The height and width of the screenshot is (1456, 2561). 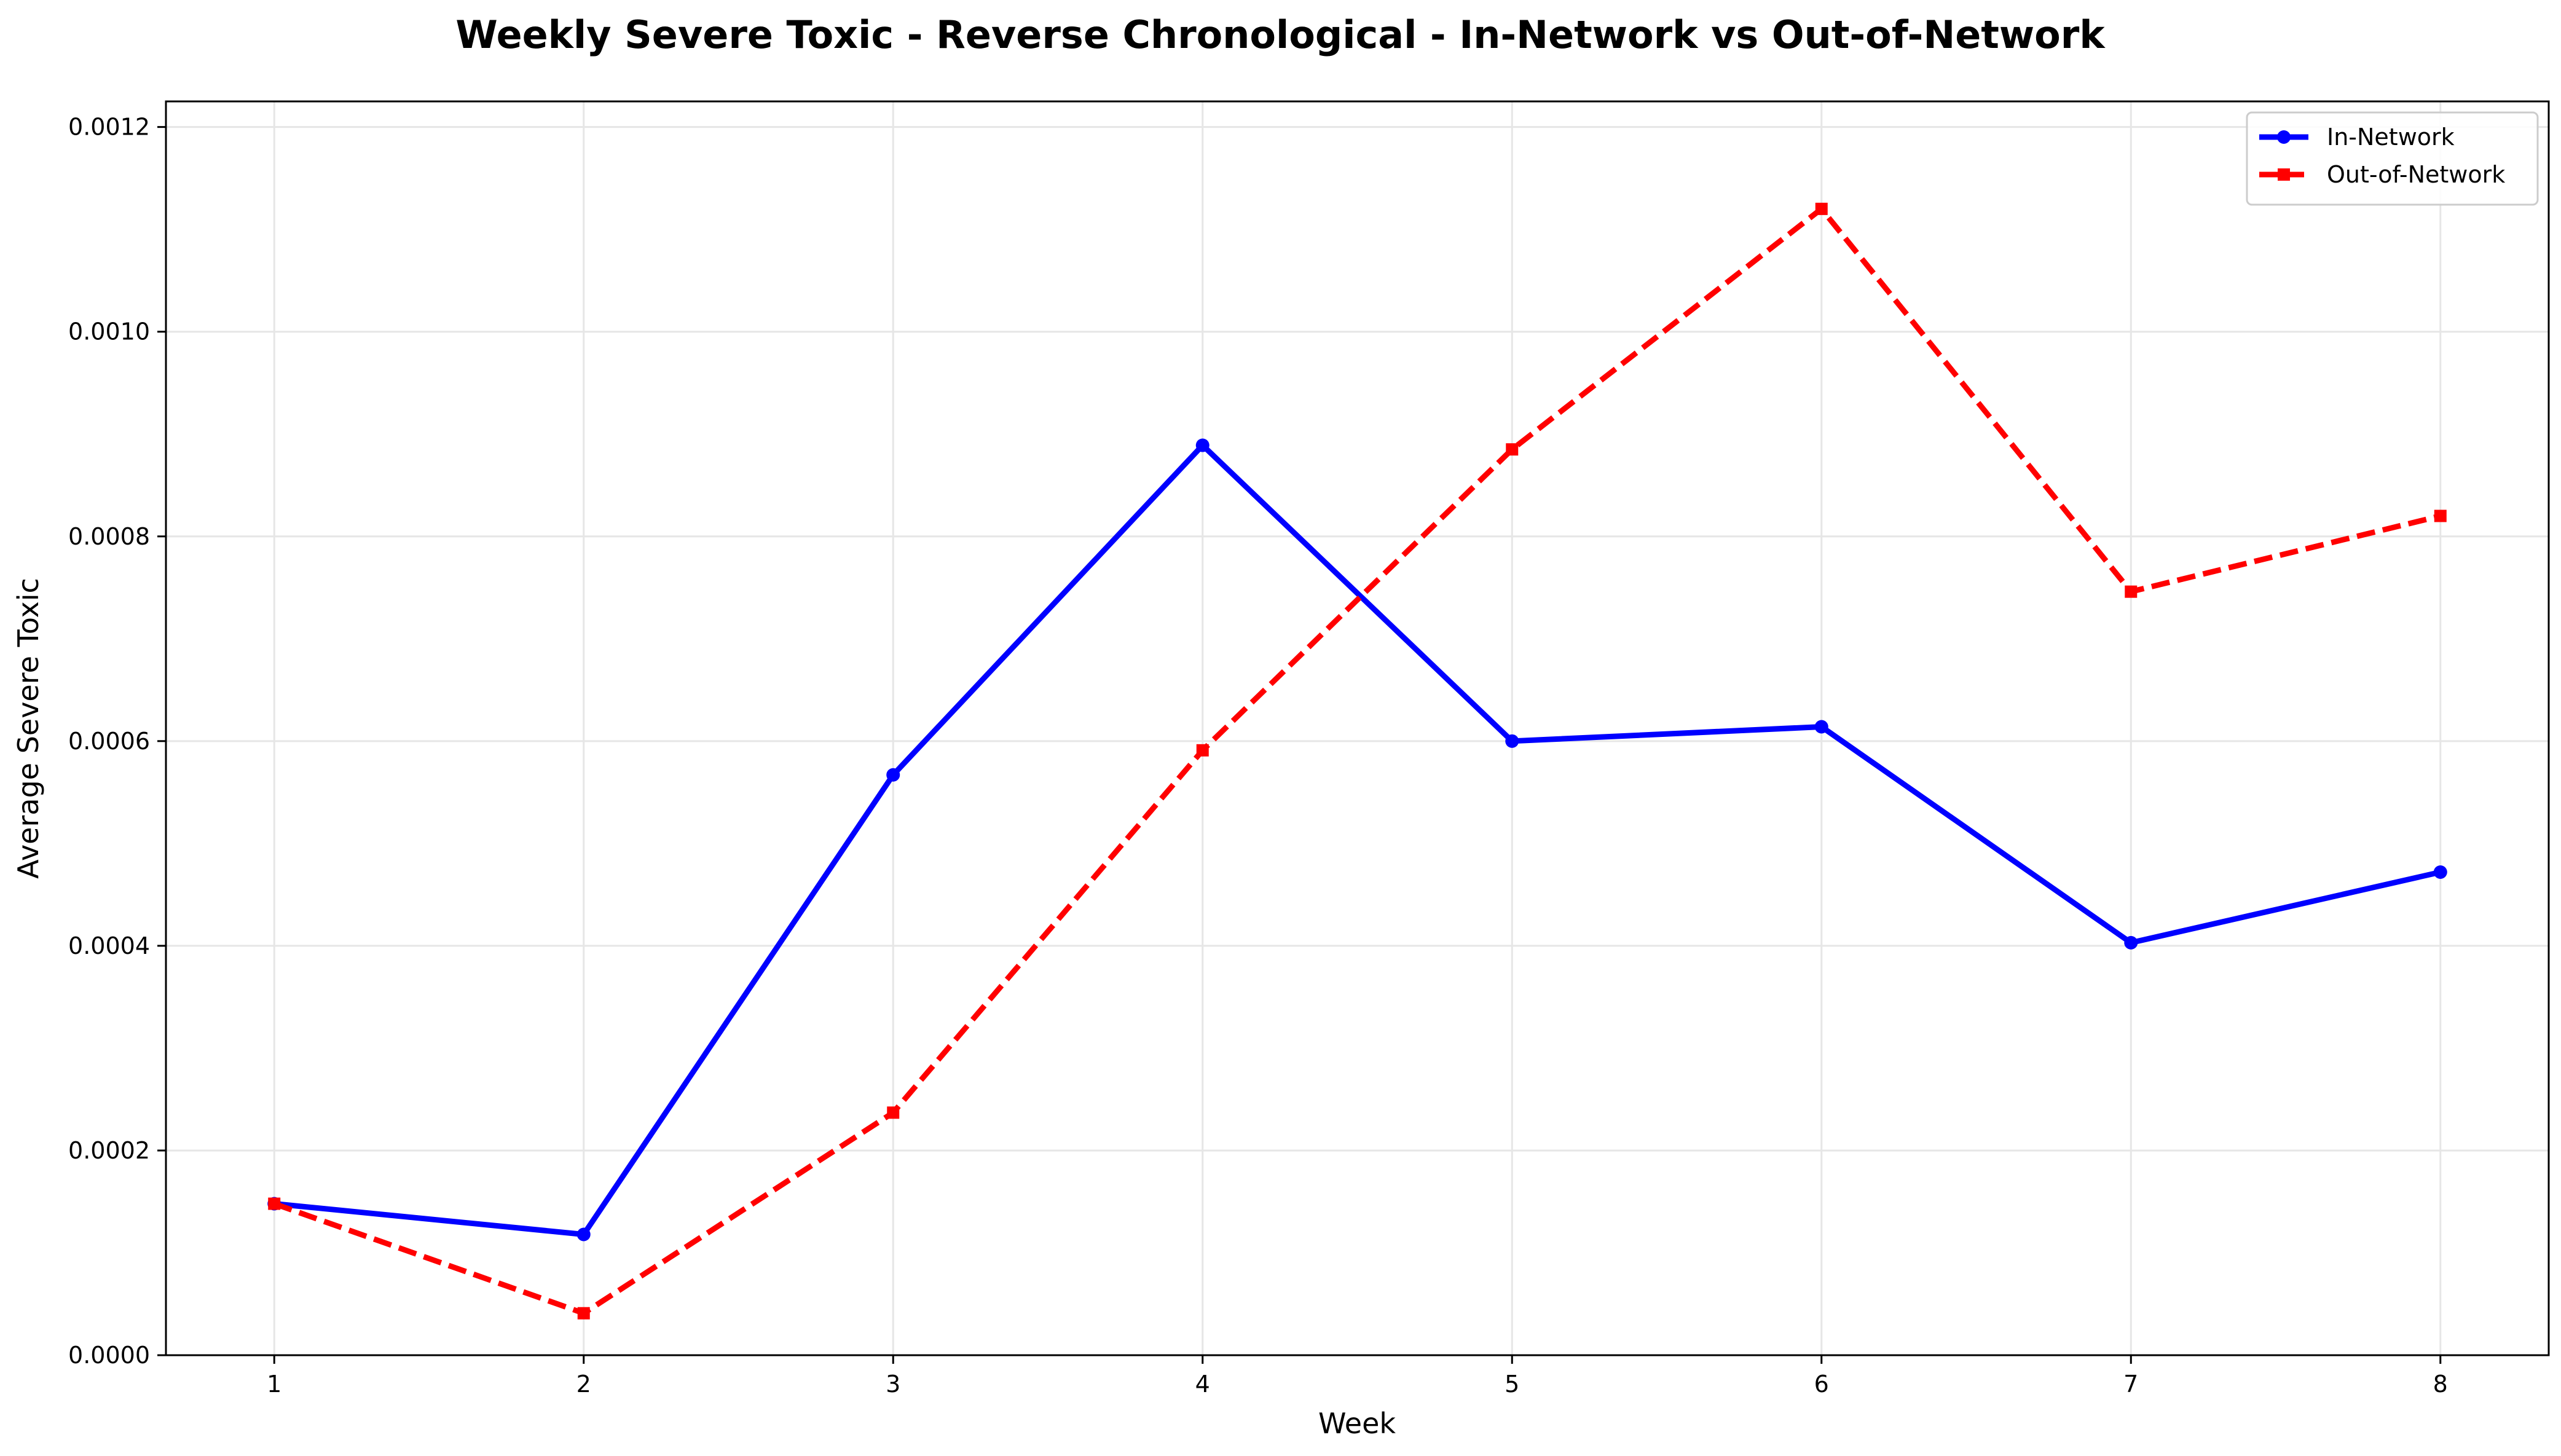 What do you see at coordinates (109, 331) in the screenshot?
I see `y-tick-label: 0.0010` at bounding box center [109, 331].